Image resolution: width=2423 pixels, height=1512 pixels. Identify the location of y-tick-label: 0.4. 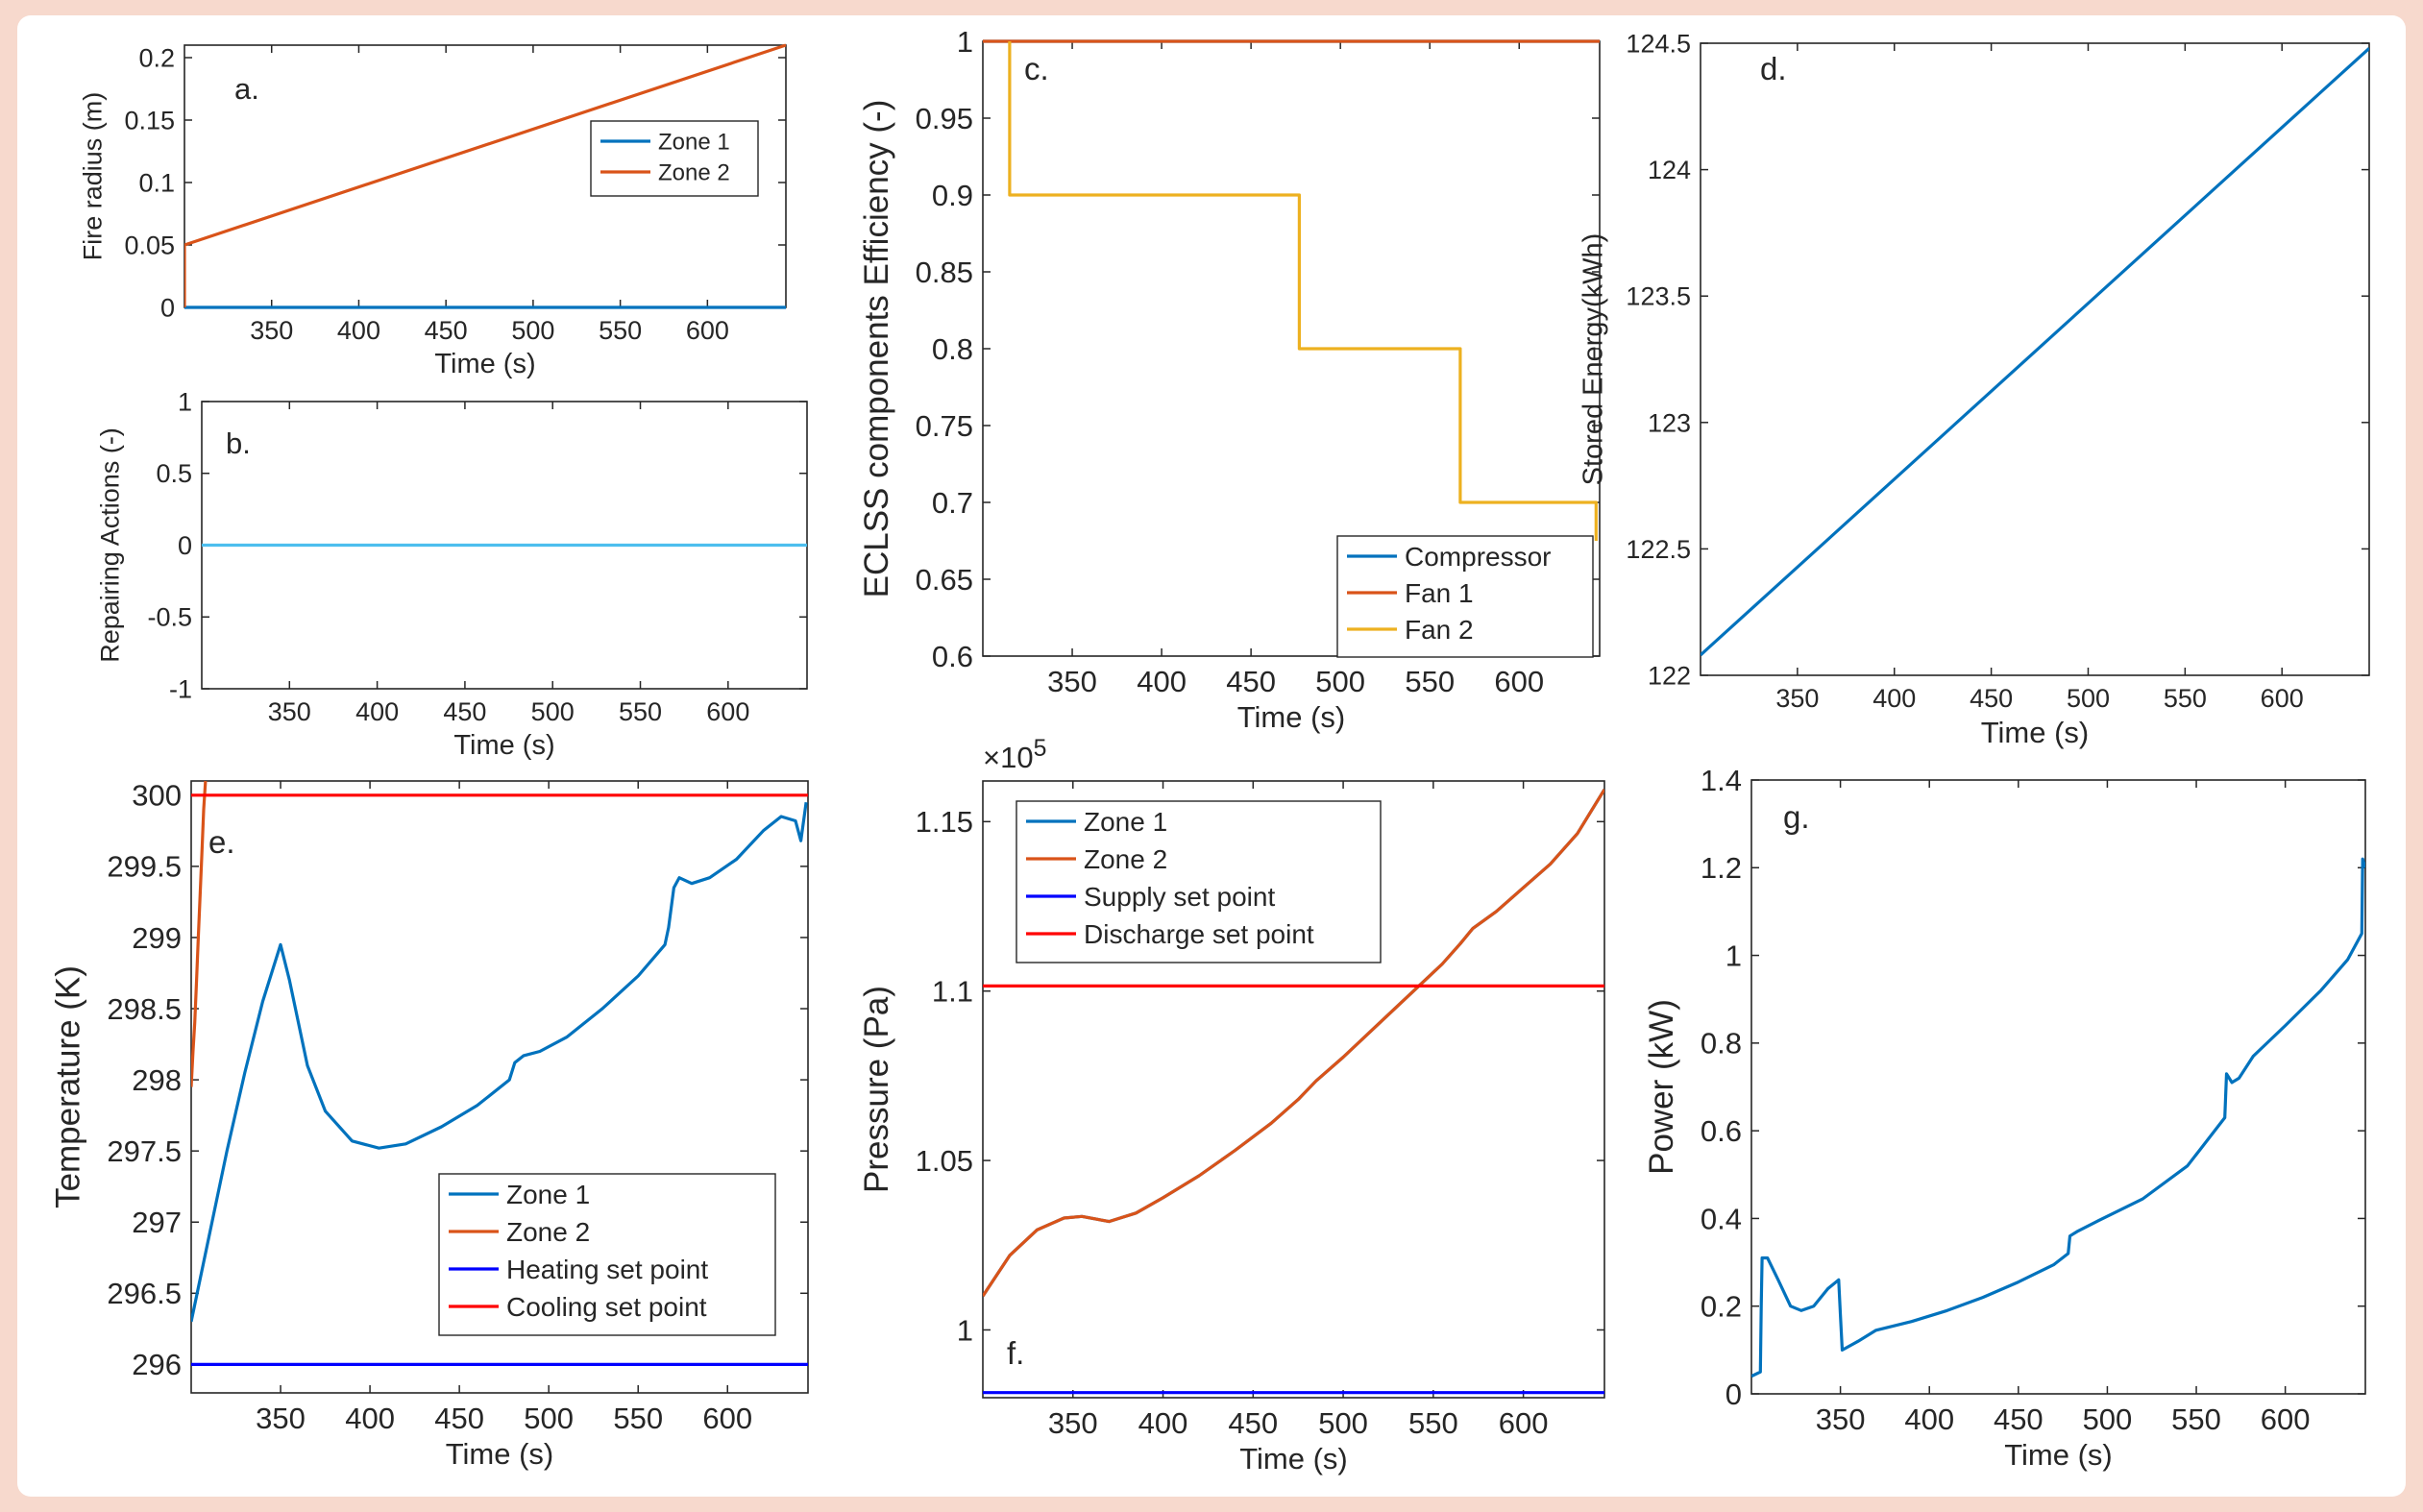
(1721, 1218).